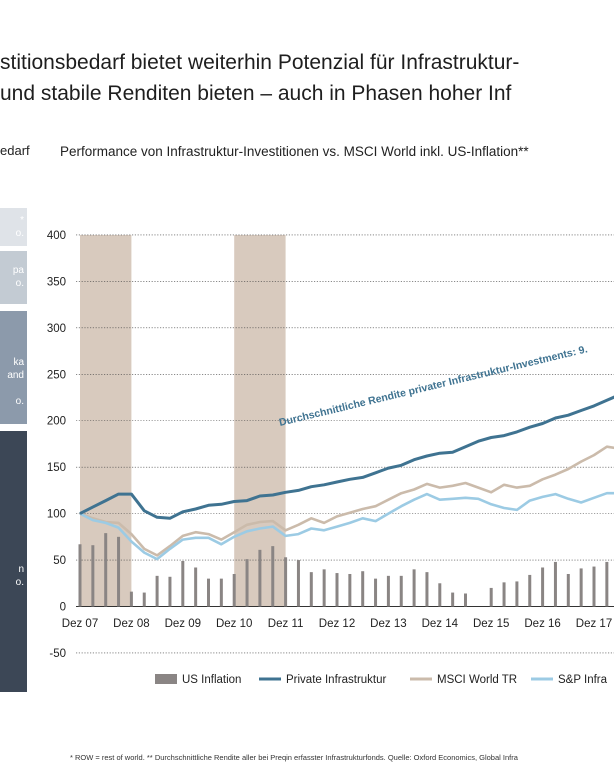  I want to click on x-tick-label: Dez 07, so click(80, 624).